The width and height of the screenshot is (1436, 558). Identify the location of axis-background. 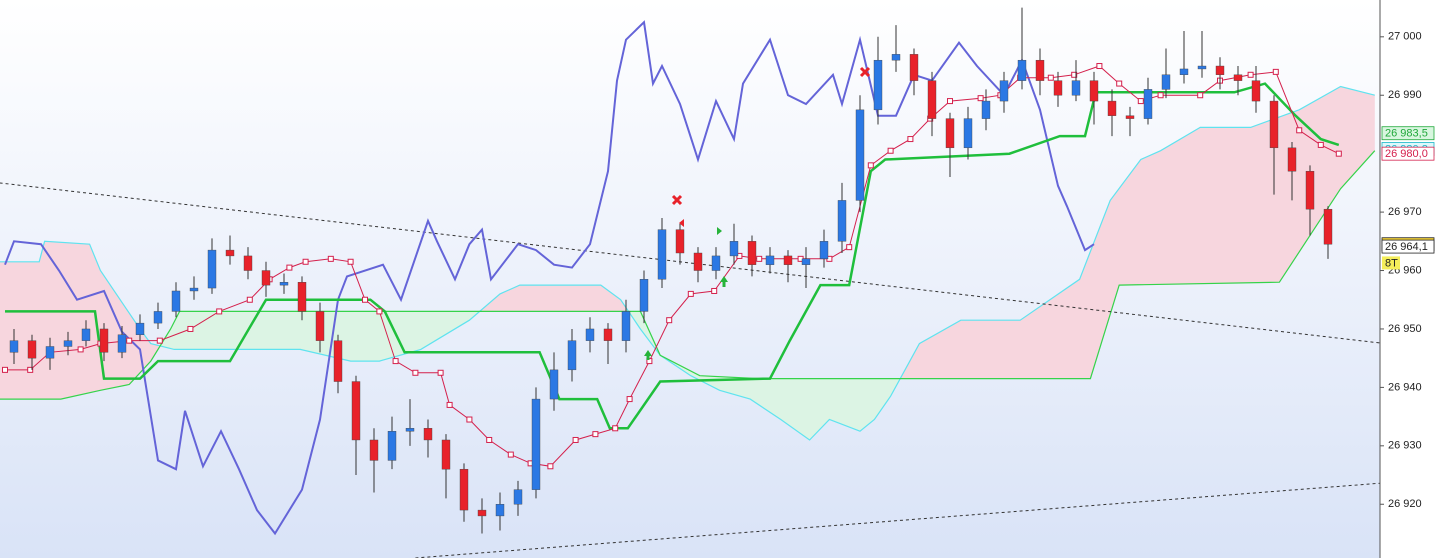
(1408, 279).